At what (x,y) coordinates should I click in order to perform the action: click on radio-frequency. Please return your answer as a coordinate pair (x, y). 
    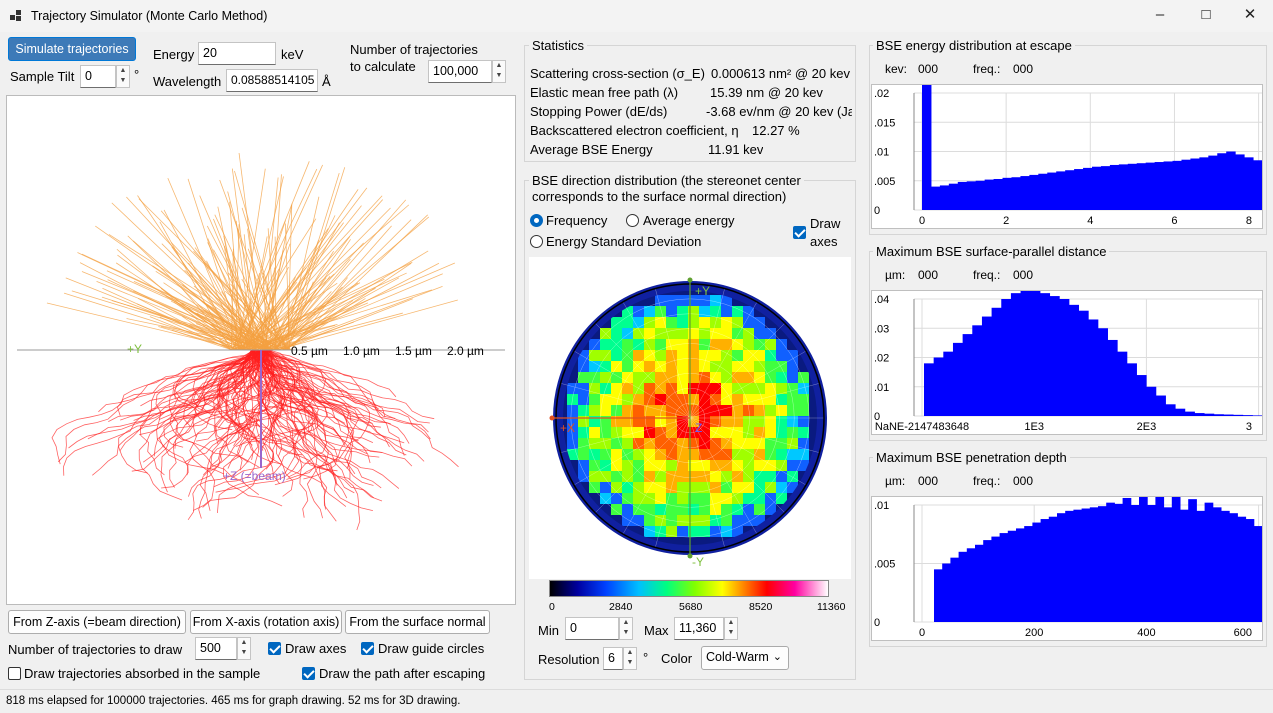
    Looking at the image, I should click on (536, 220).